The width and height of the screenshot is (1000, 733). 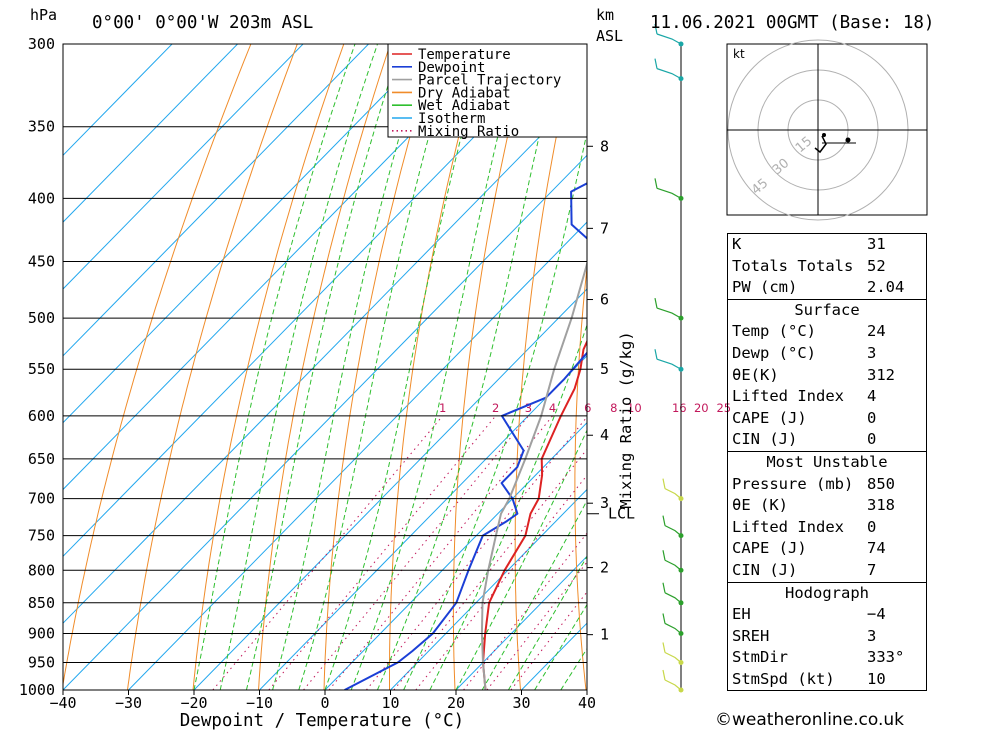 What do you see at coordinates (813, 374) in the screenshot?
I see `row-sfc-theta: θE(K) 312` at bounding box center [813, 374].